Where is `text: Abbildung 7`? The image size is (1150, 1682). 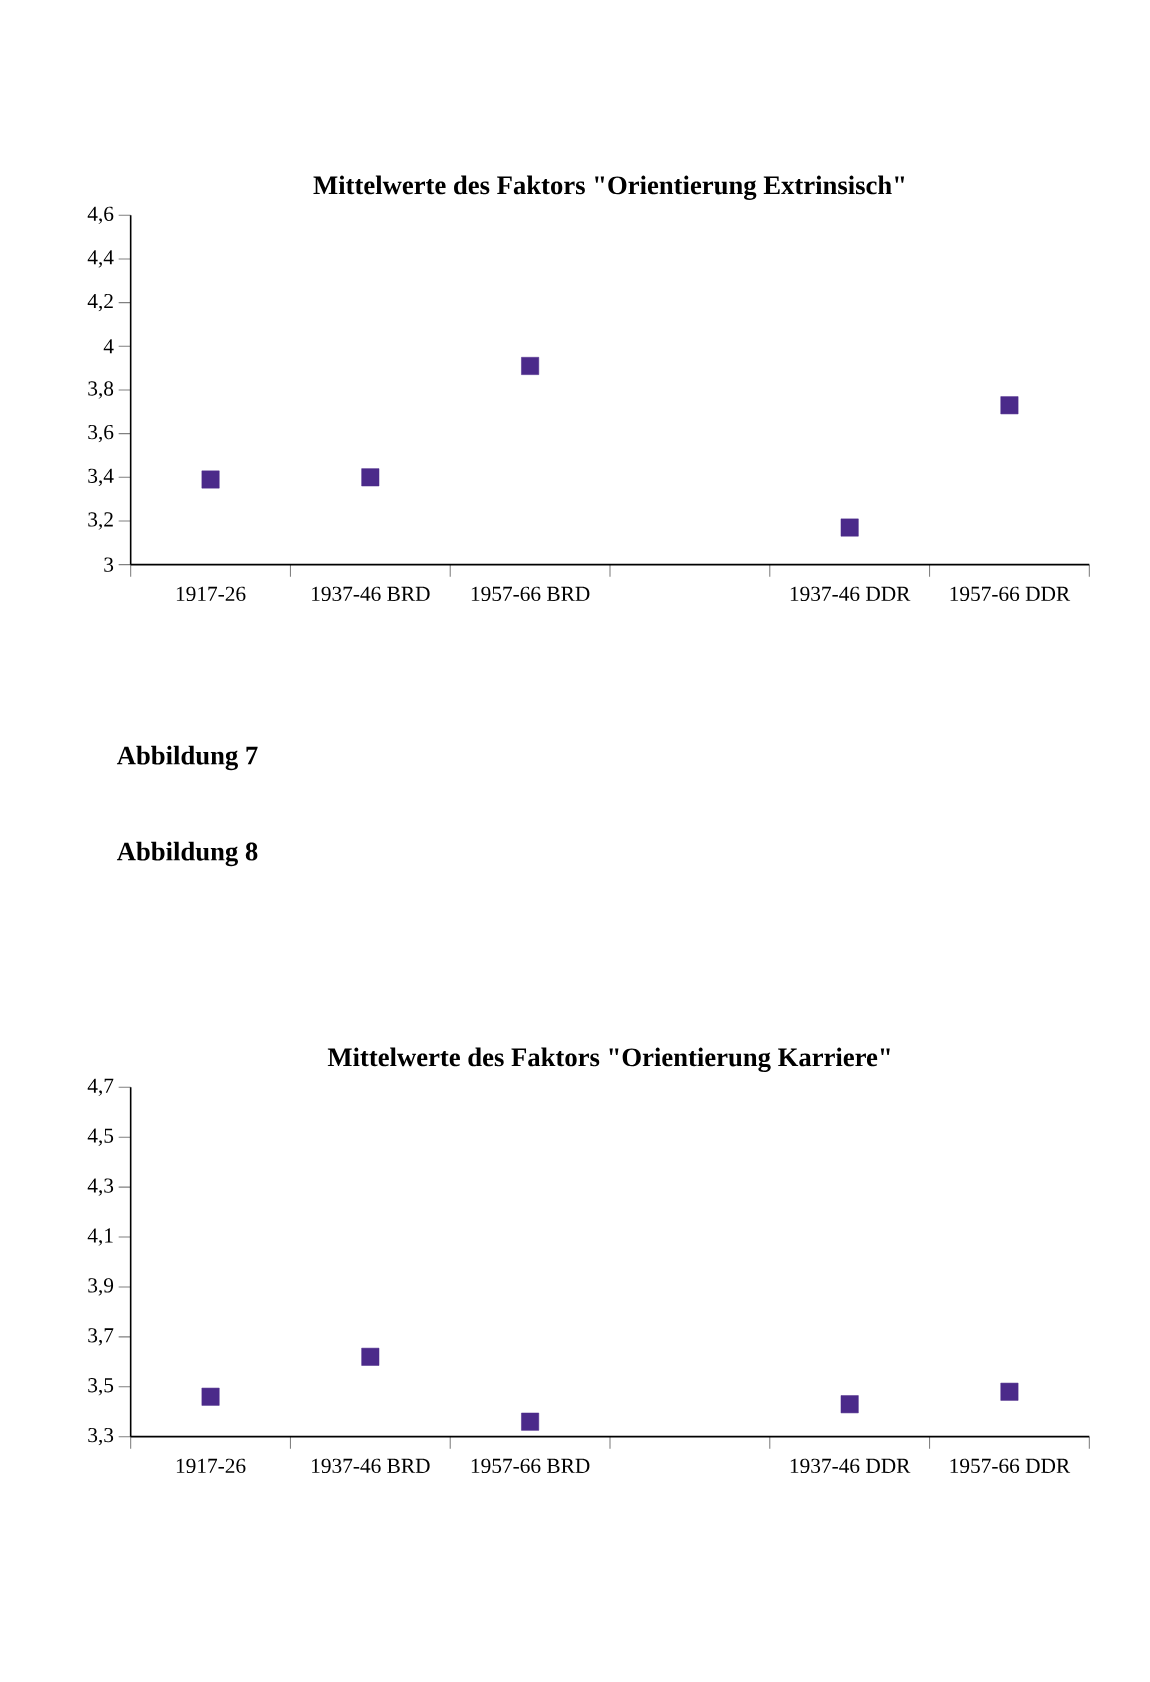 text: Abbildung 7 is located at coordinates (187, 758).